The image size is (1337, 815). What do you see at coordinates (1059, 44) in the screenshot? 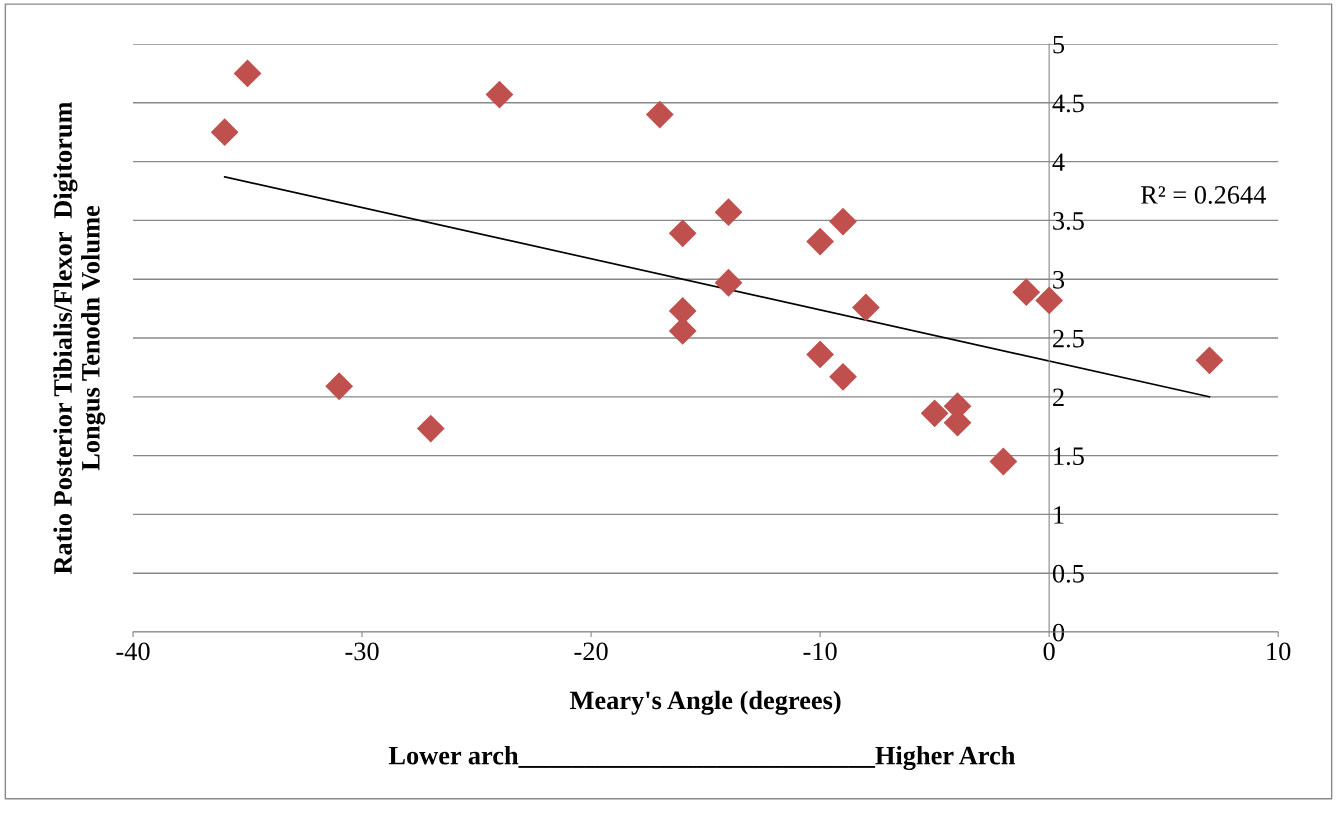
I see `y-tick-label: 5` at bounding box center [1059, 44].